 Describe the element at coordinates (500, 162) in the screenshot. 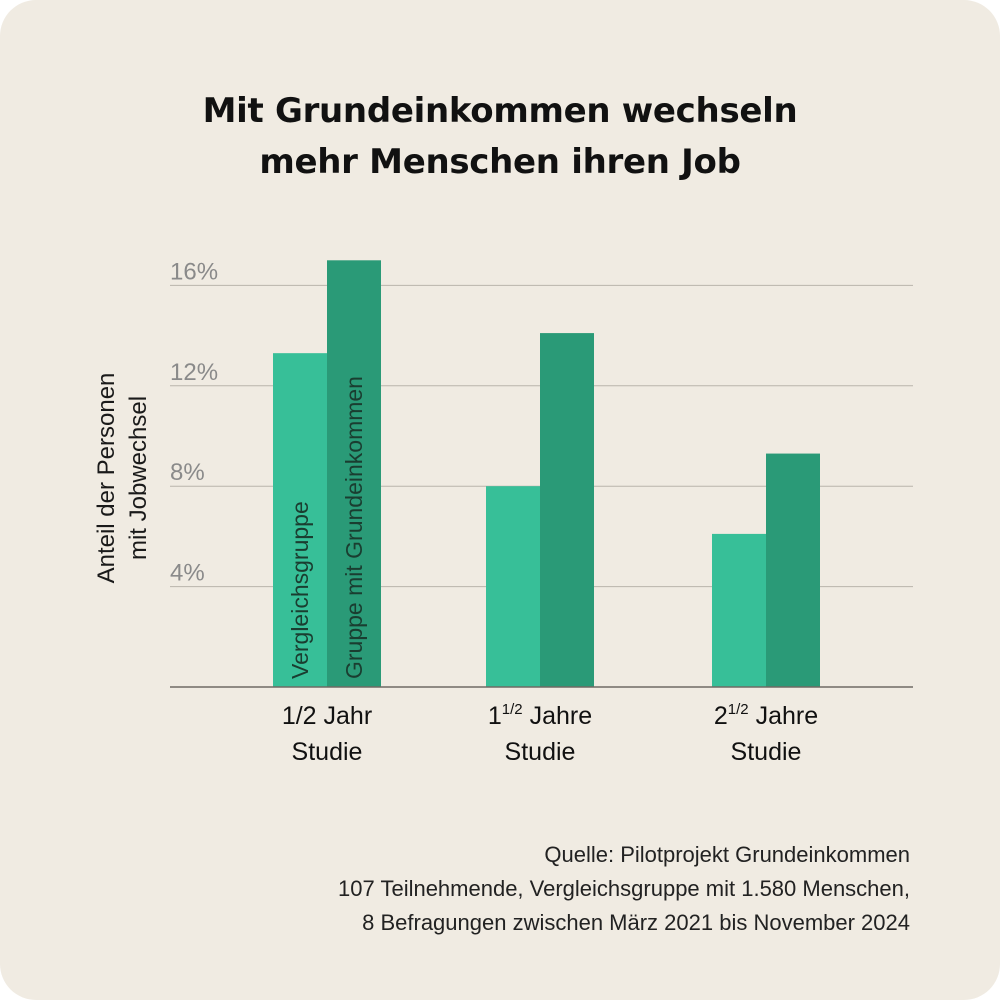

I see `chart-title-line-2: mehr Menschen ihren Job` at that location.